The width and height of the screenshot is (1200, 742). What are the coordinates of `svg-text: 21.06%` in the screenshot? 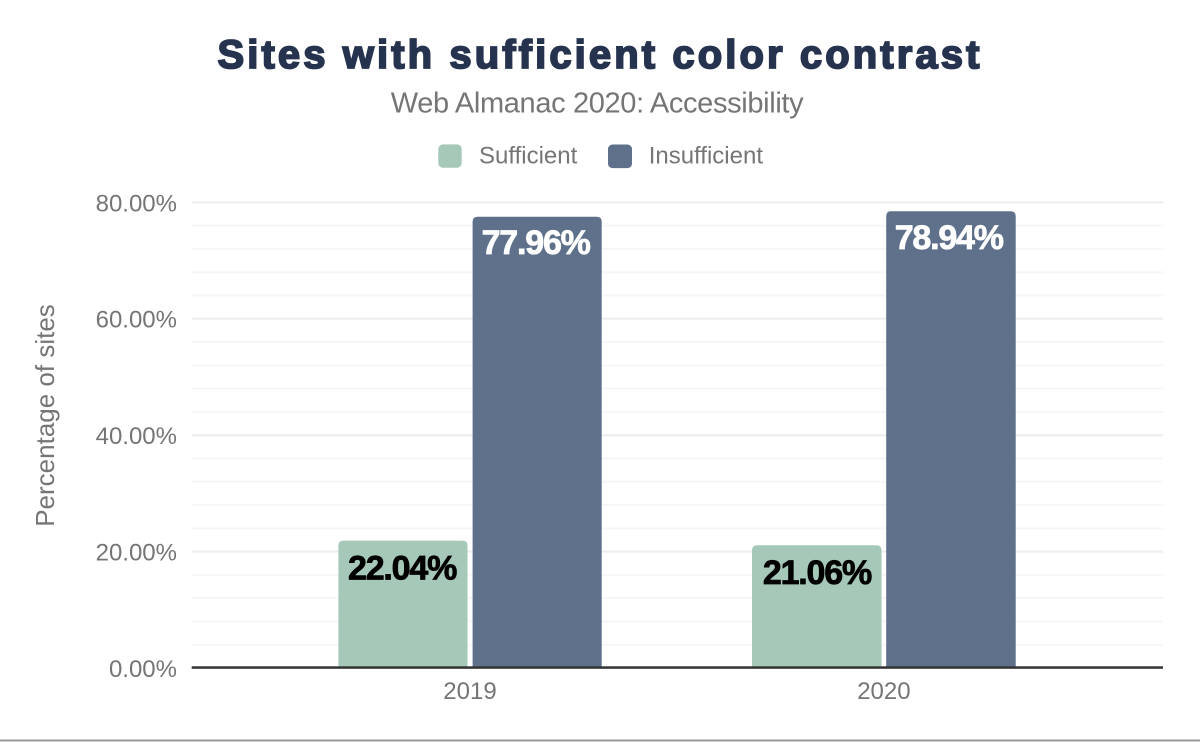 It's located at (817, 573).